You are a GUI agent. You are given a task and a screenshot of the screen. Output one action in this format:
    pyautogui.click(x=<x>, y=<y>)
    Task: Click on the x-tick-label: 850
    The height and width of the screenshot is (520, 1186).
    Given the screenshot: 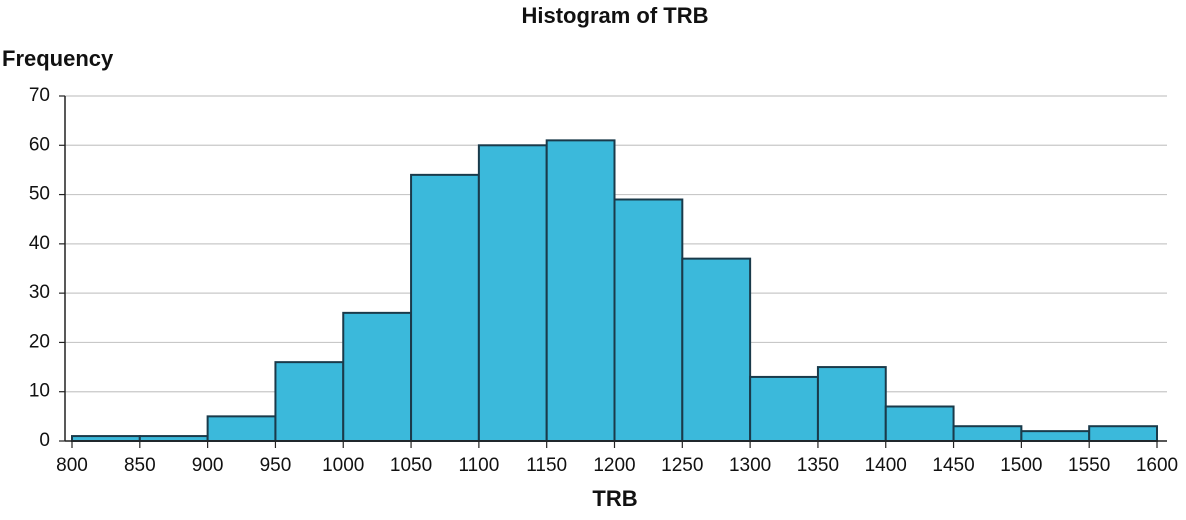 What is the action you would take?
    pyautogui.click(x=140, y=465)
    